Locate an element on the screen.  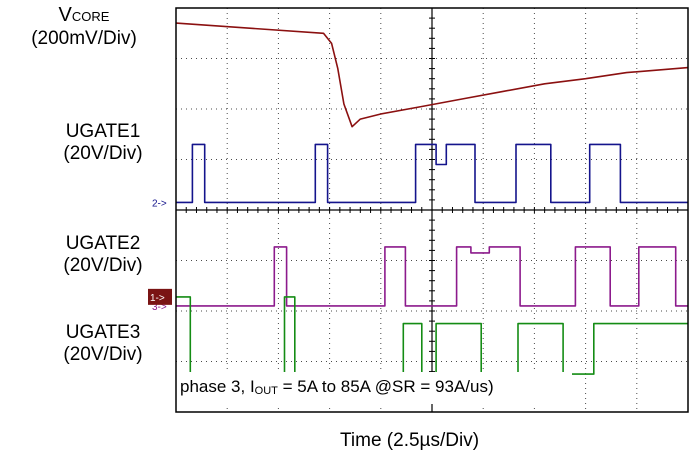
ugate3-scale: (20V/Div) is located at coordinates (103, 354).